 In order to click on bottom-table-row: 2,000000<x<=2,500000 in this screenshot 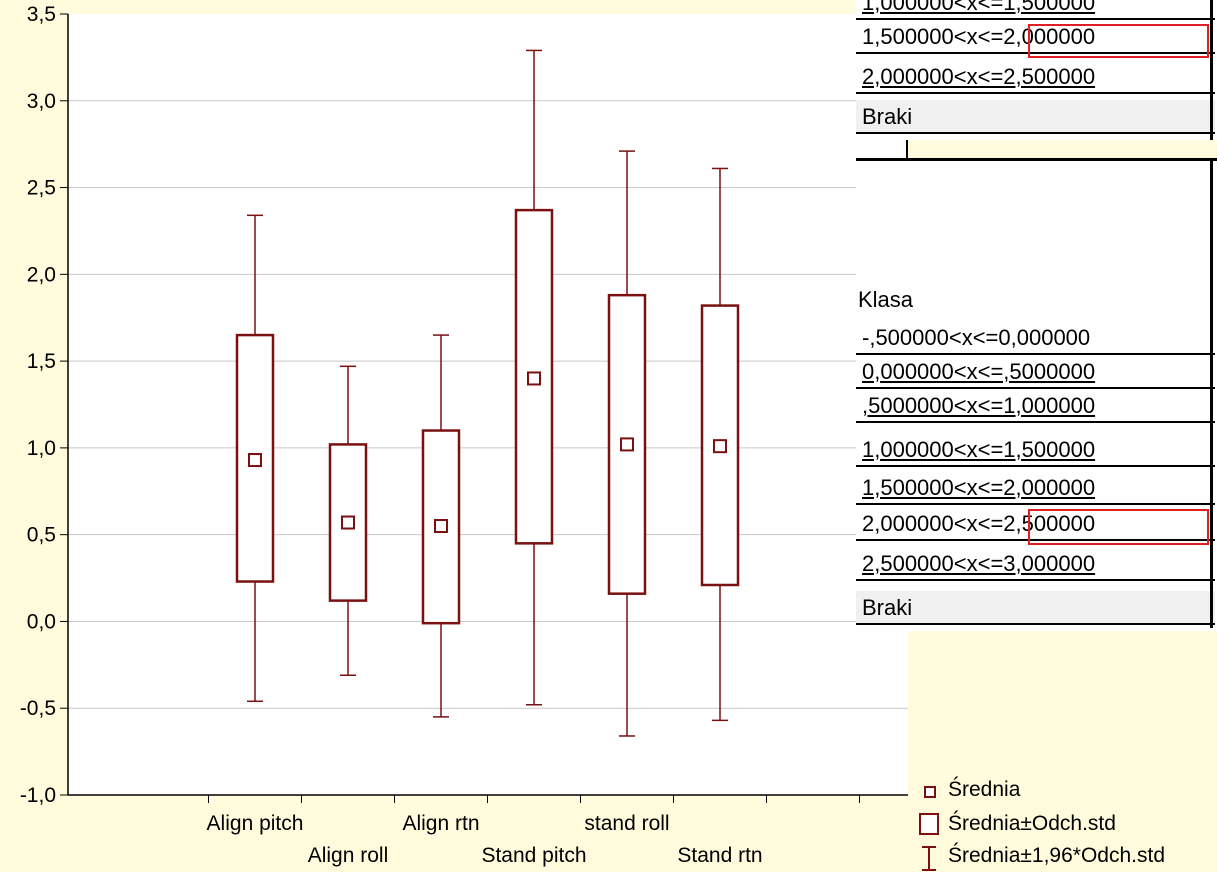, I will do `click(1035, 524)`.